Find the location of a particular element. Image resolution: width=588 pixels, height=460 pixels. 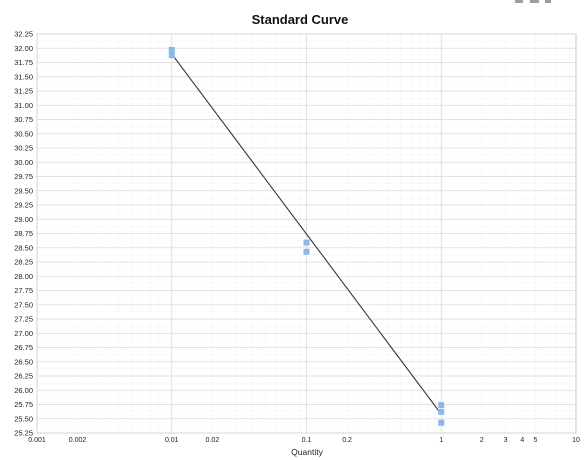

x-tick-label: 0.2 is located at coordinates (347, 440).